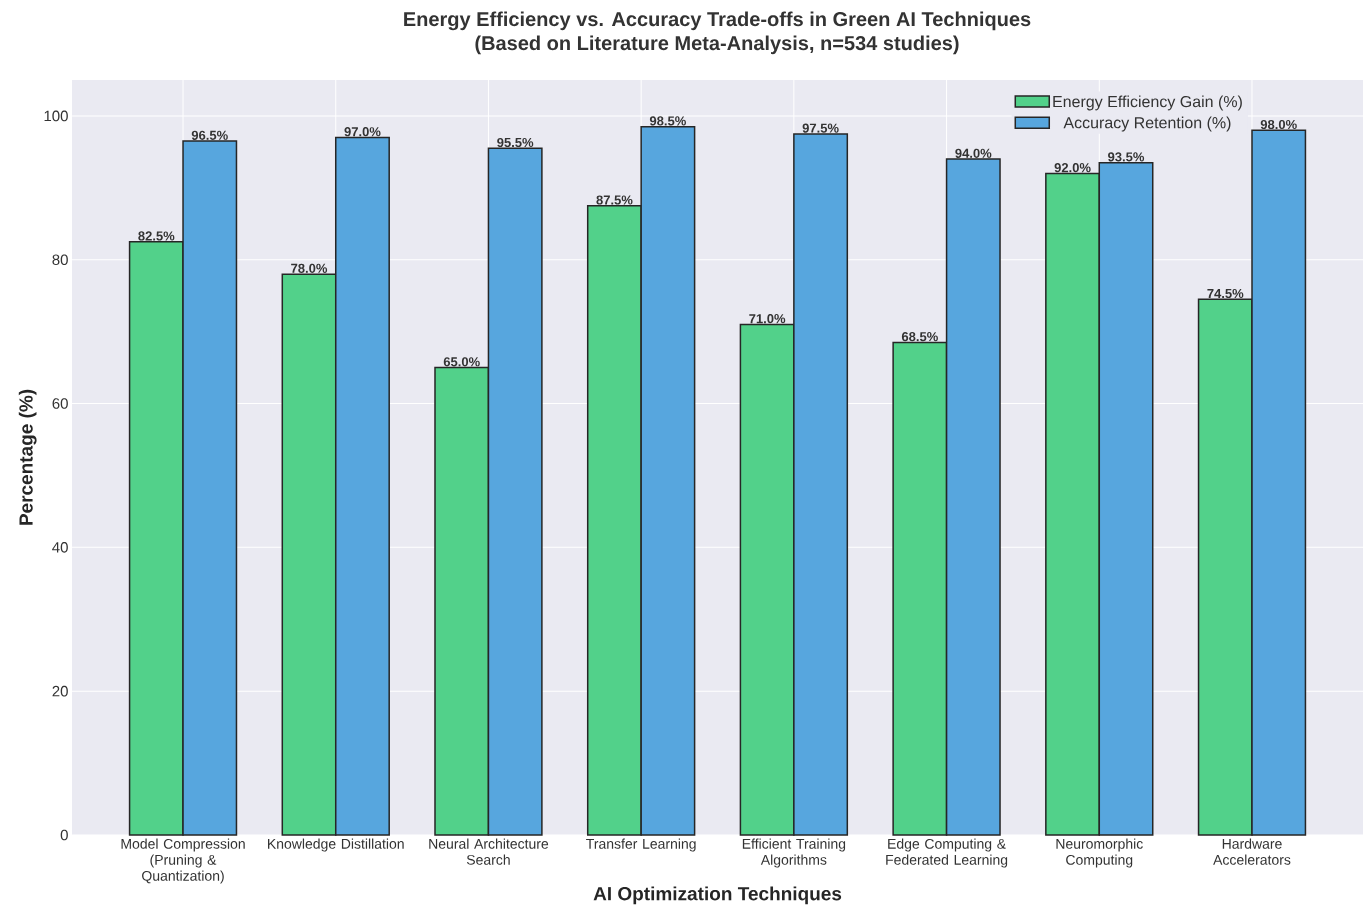 The width and height of the screenshot is (1368, 907). What do you see at coordinates (717, 895) in the screenshot?
I see `x-axis-title: AI Optimization Techniques` at bounding box center [717, 895].